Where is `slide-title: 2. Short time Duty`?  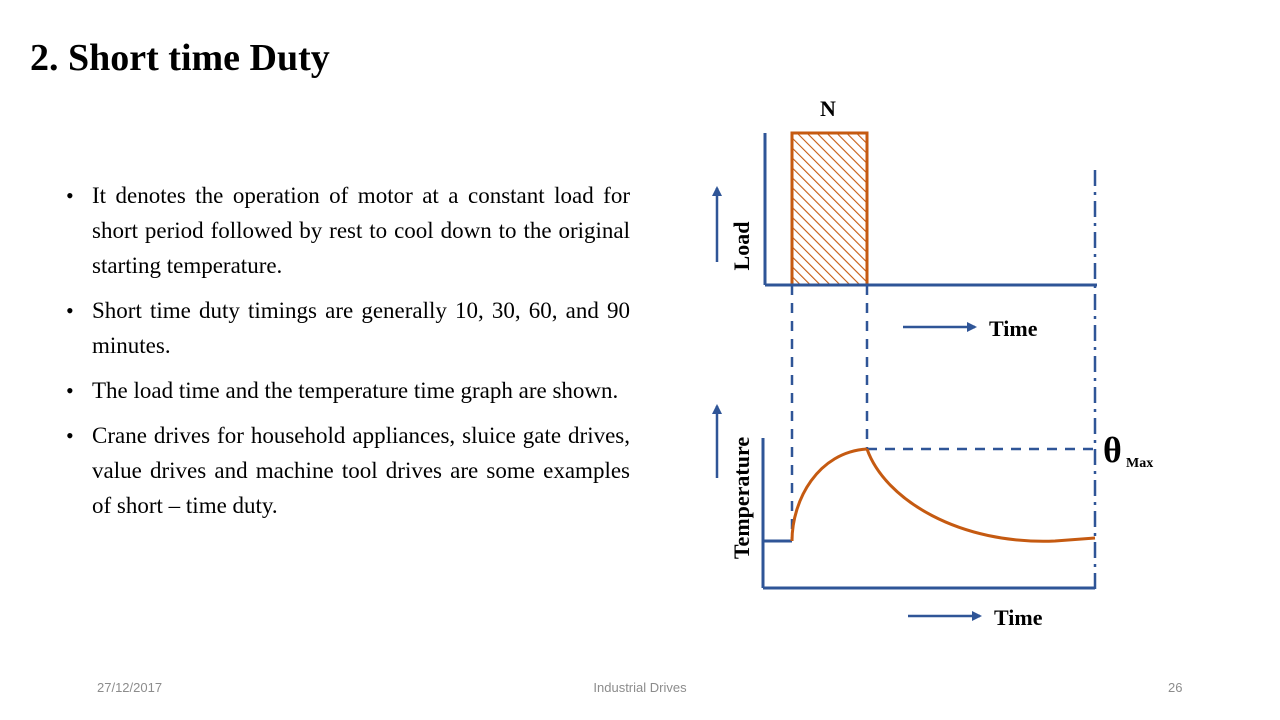
slide-title: 2. Short time Duty is located at coordinates (180, 58).